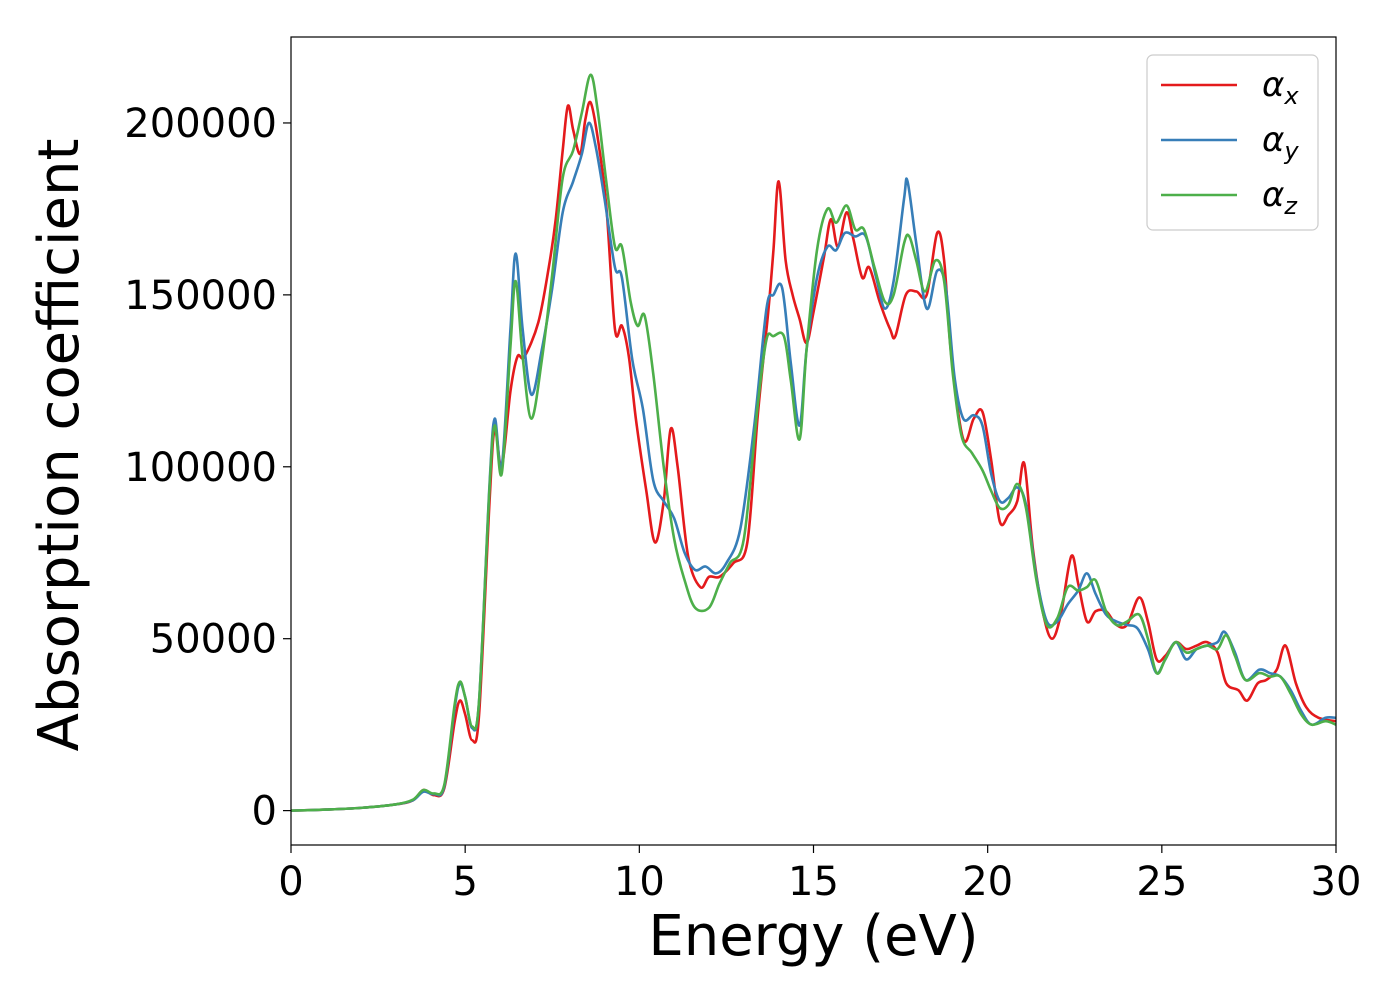 The width and height of the screenshot is (1400, 1005). What do you see at coordinates (1291, 151) in the screenshot?
I see `legend-subscript-y: y` at bounding box center [1291, 151].